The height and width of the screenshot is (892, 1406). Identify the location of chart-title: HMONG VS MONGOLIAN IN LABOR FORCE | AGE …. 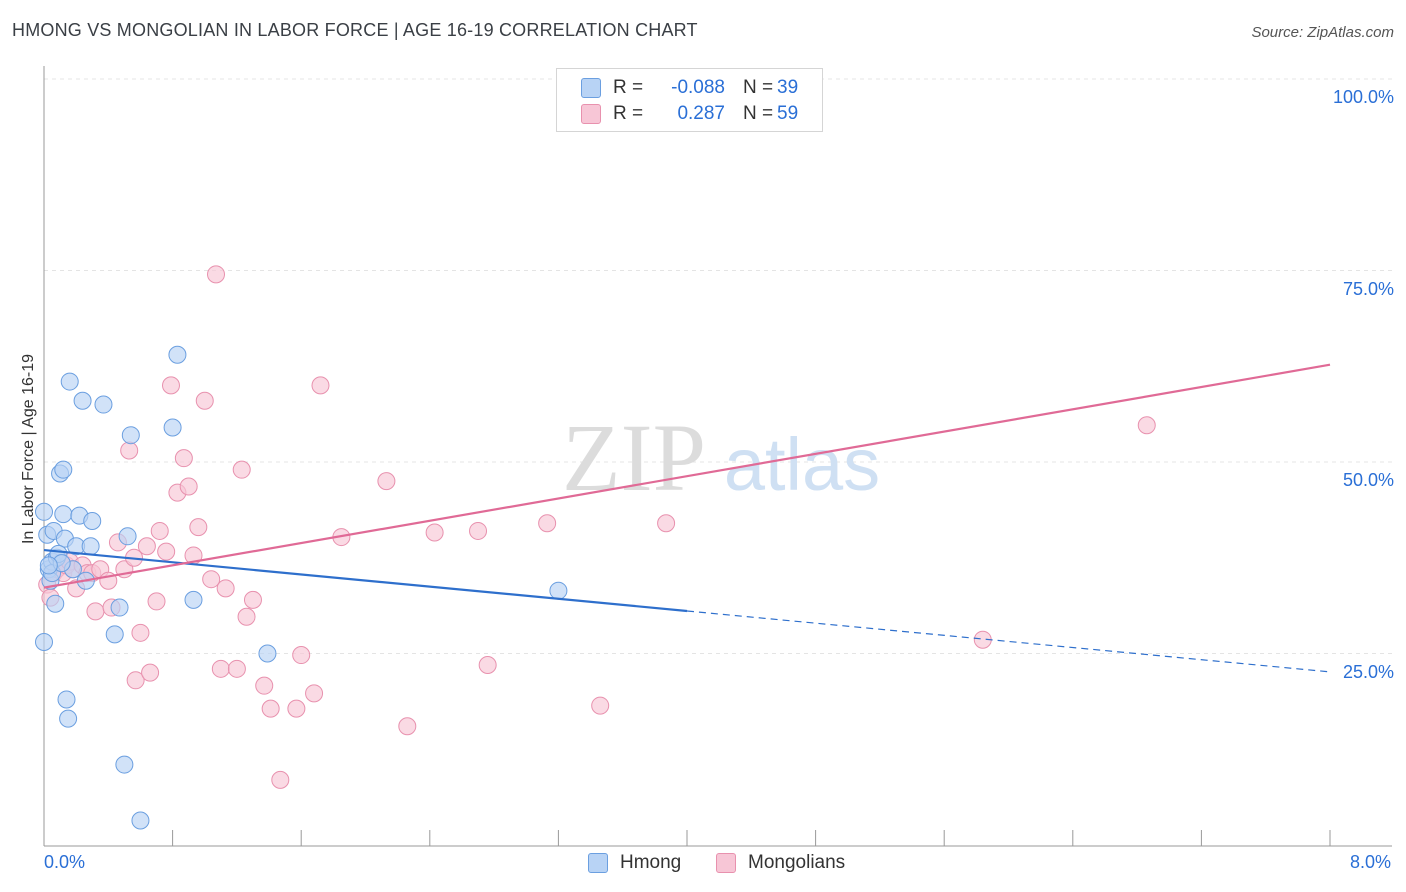
(355, 30).